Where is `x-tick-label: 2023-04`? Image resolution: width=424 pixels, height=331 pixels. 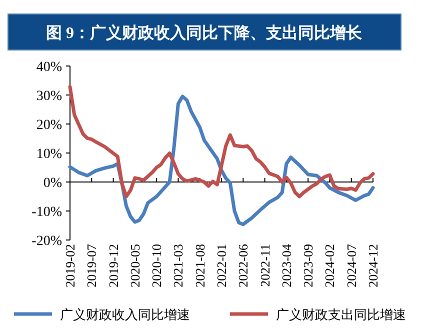
x-tick-label: 2023-04 is located at coordinates (286, 266).